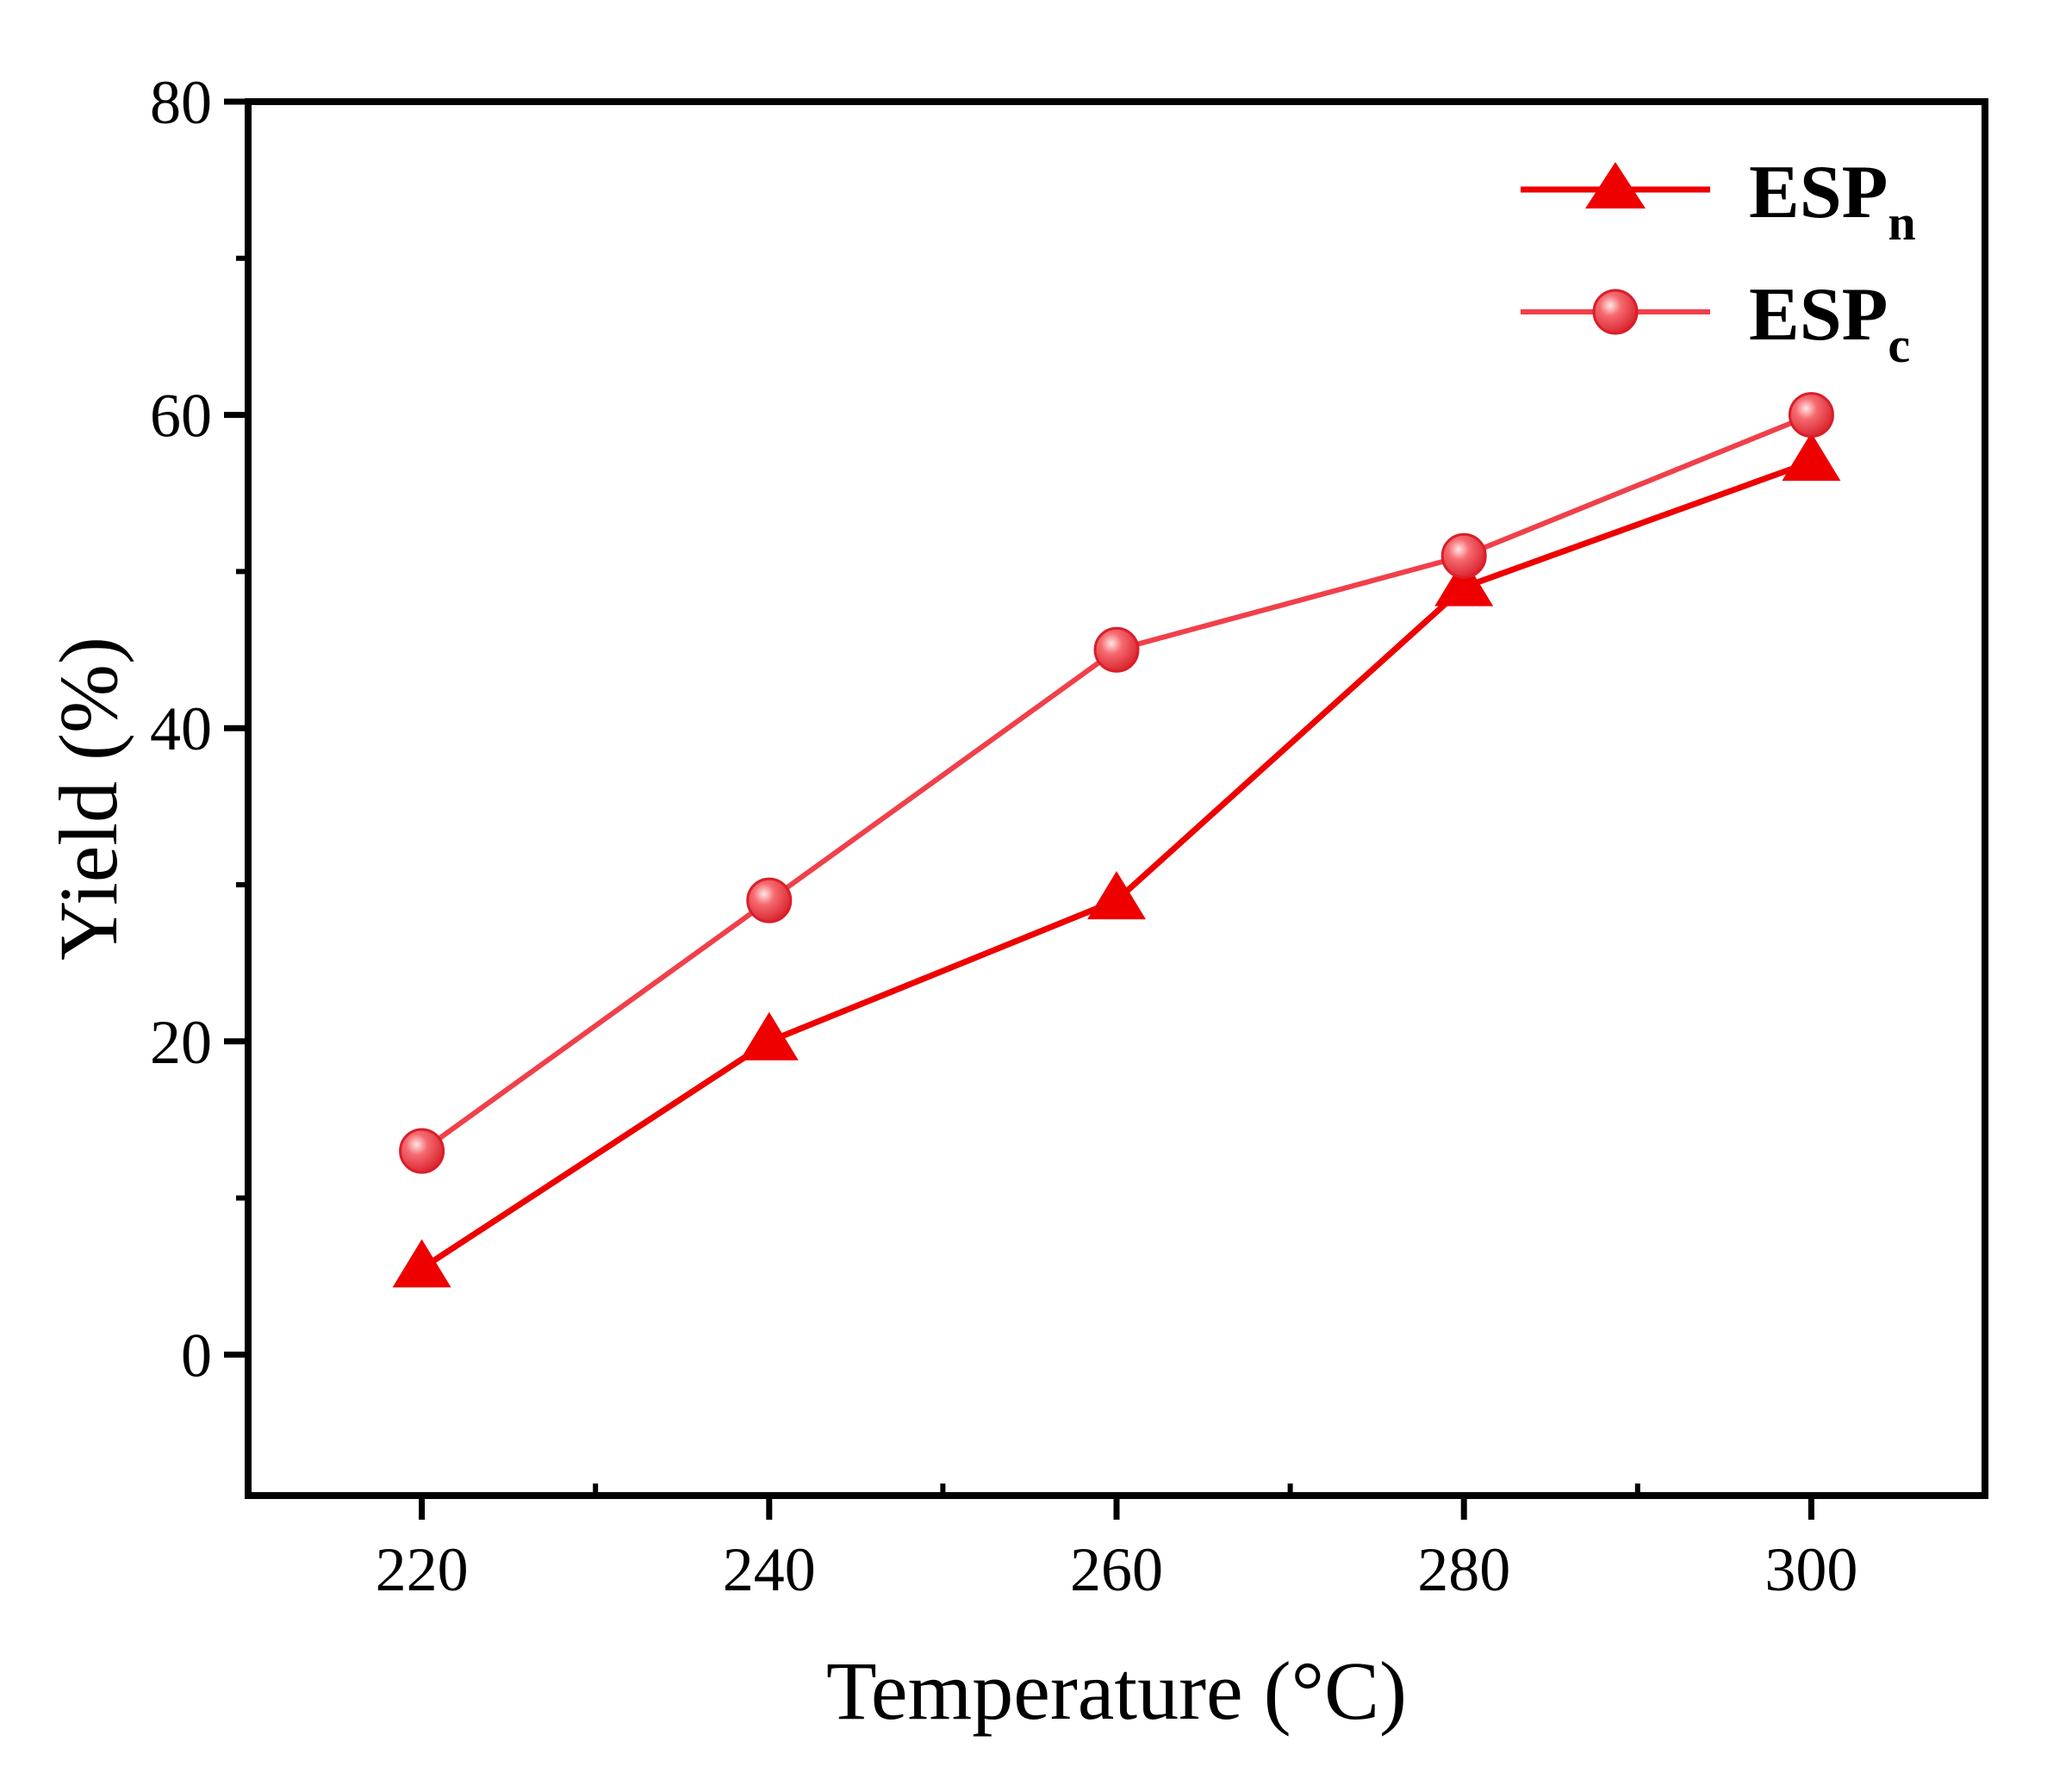  What do you see at coordinates (1716, 323) in the screenshot?
I see `legend-entry-espc: ESPc` at bounding box center [1716, 323].